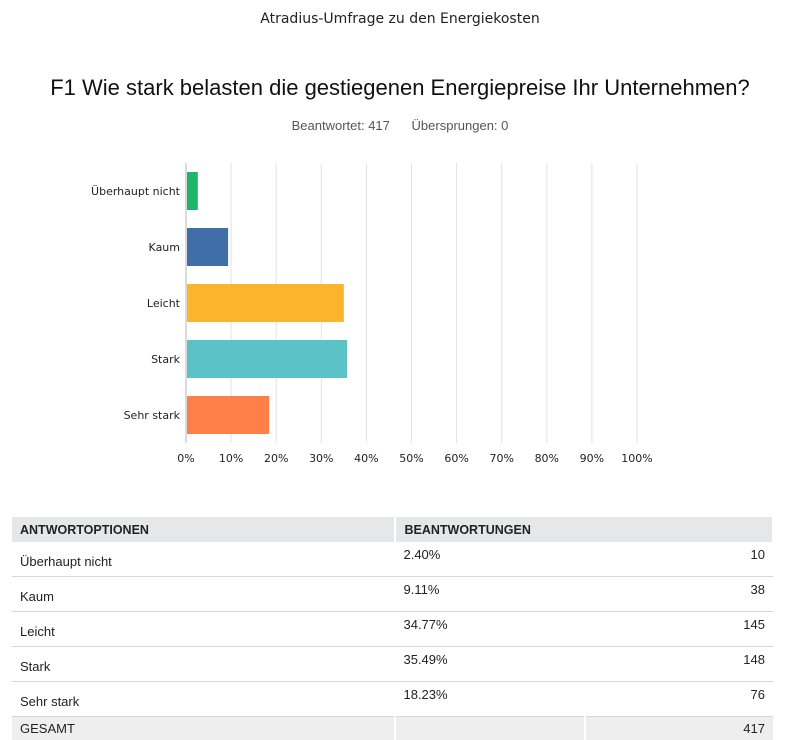 Image resolution: width=800 pixels, height=740 pixels. Describe the element at coordinates (400, 125) in the screenshot. I see `response-summary: Beantwortet: 417 Übersprungen: 0` at that location.